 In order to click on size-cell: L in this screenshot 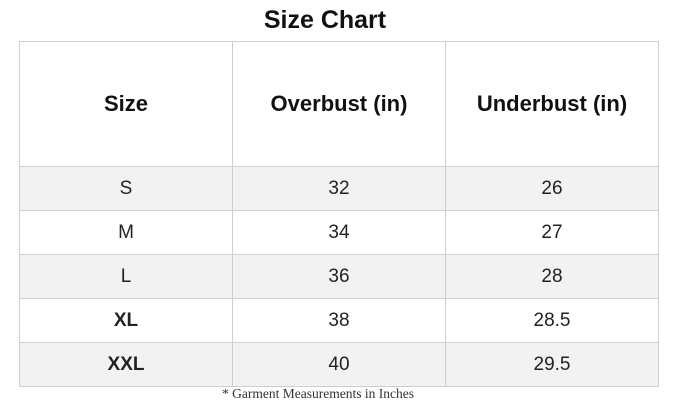, I will do `click(126, 276)`.